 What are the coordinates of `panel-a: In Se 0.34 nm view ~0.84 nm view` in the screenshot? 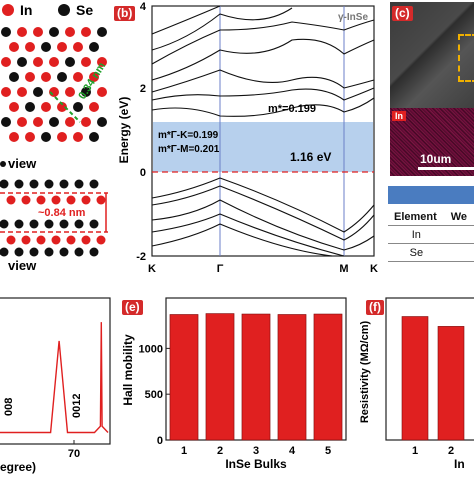 It's located at (56, 145).